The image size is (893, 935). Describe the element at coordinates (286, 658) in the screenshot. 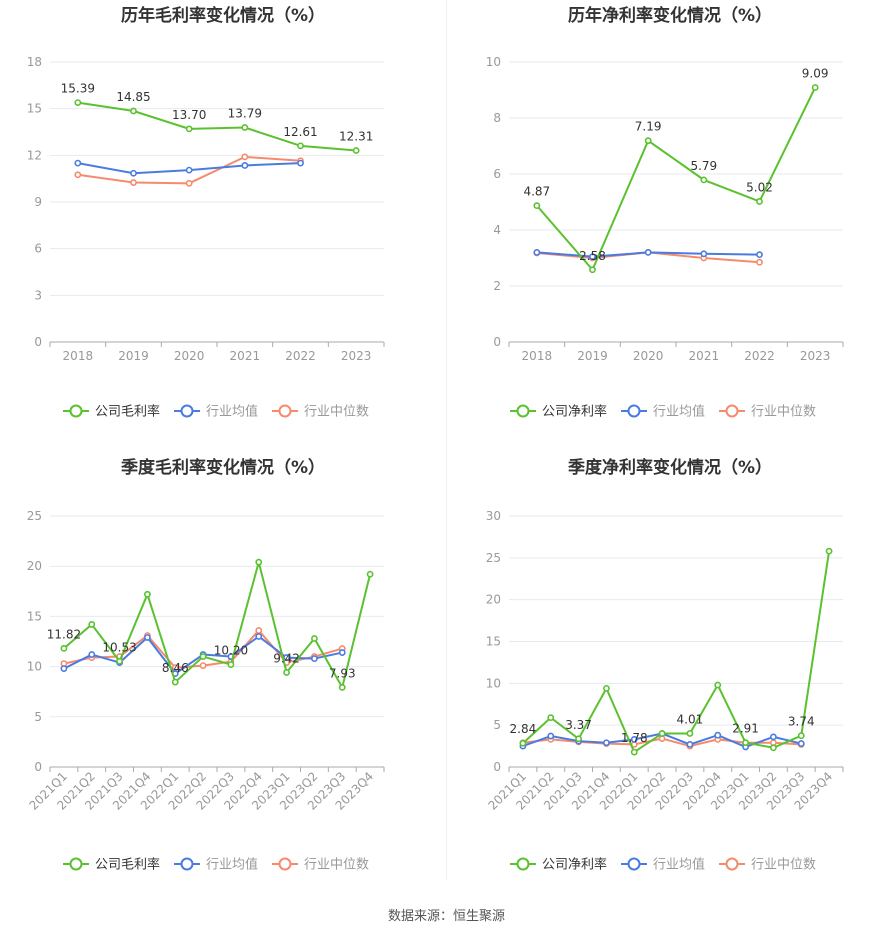

I see `data-label: 9.42` at that location.